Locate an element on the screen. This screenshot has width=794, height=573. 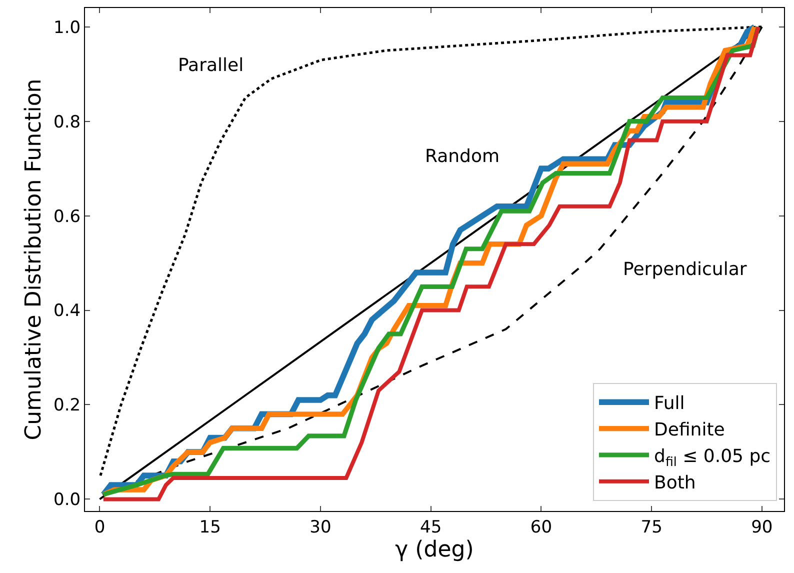
x-axis-title: γ (deg) is located at coordinates (434, 549).